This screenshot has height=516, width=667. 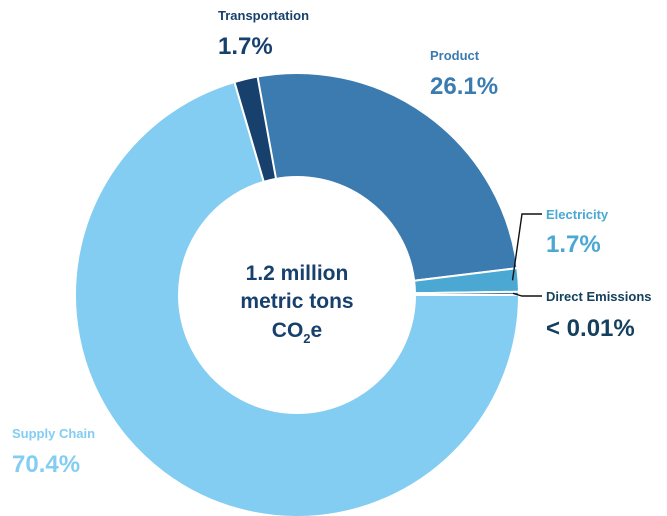 I want to click on center-e: e, so click(x=317, y=330).